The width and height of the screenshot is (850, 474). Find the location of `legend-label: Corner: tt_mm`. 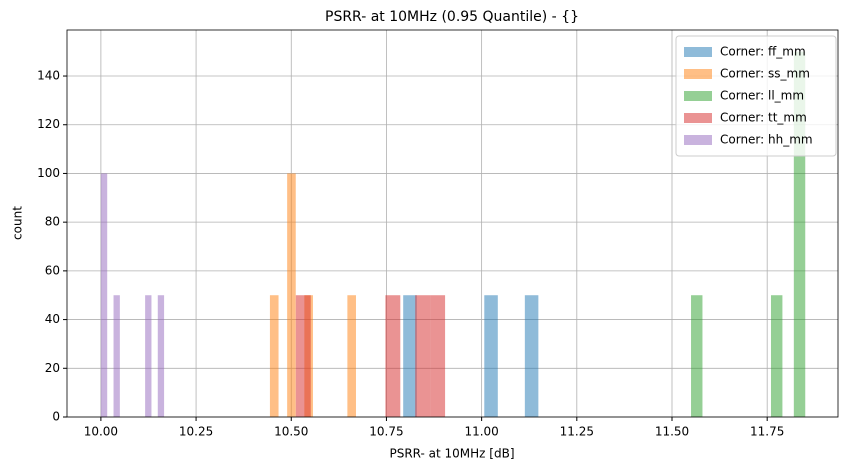

legend-label: Corner: tt_mm is located at coordinates (763, 118).